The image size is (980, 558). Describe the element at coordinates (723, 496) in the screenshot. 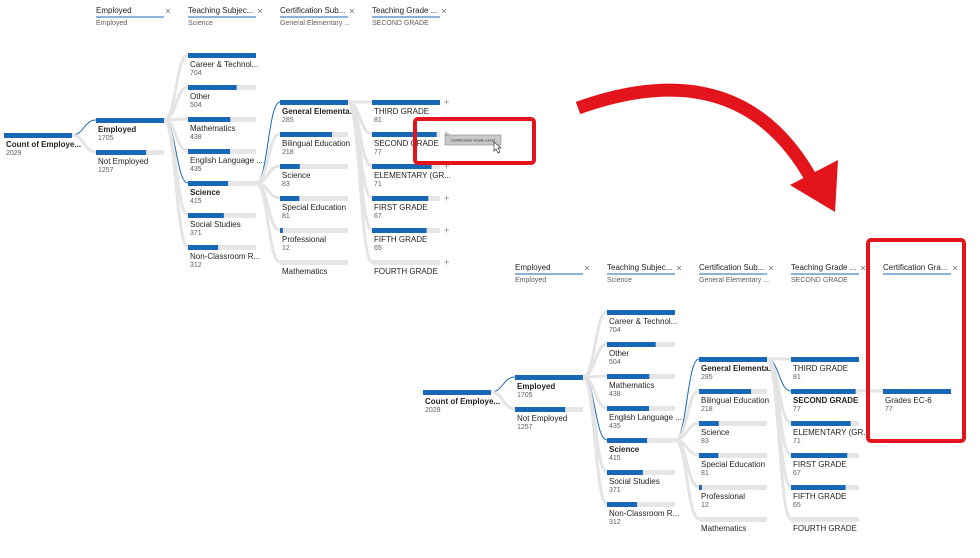

I see `node-label: Professional` at that location.